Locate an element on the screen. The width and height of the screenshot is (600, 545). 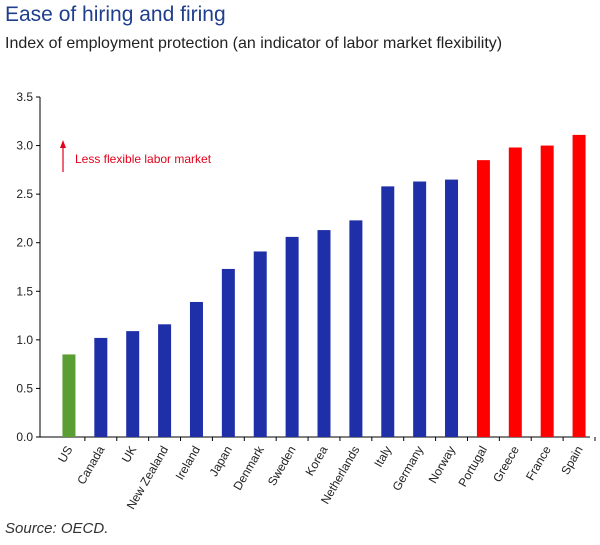
x-tick-label: Greece is located at coordinates (506, 463).